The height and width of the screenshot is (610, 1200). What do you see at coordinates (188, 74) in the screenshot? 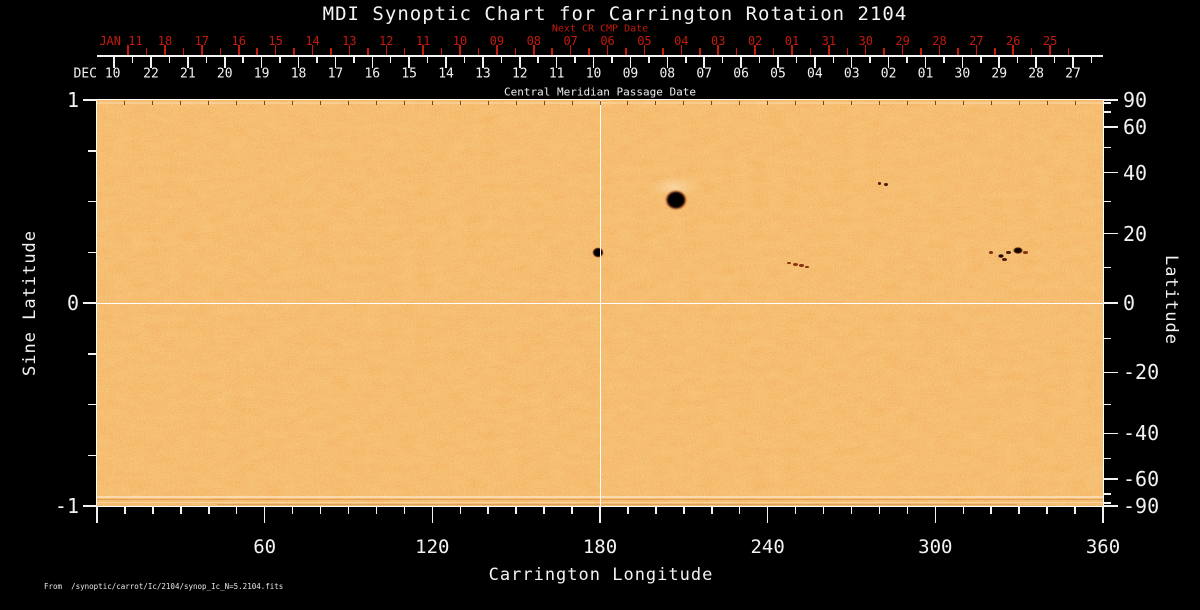
I see `cmp-day-label: 21` at bounding box center [188, 74].